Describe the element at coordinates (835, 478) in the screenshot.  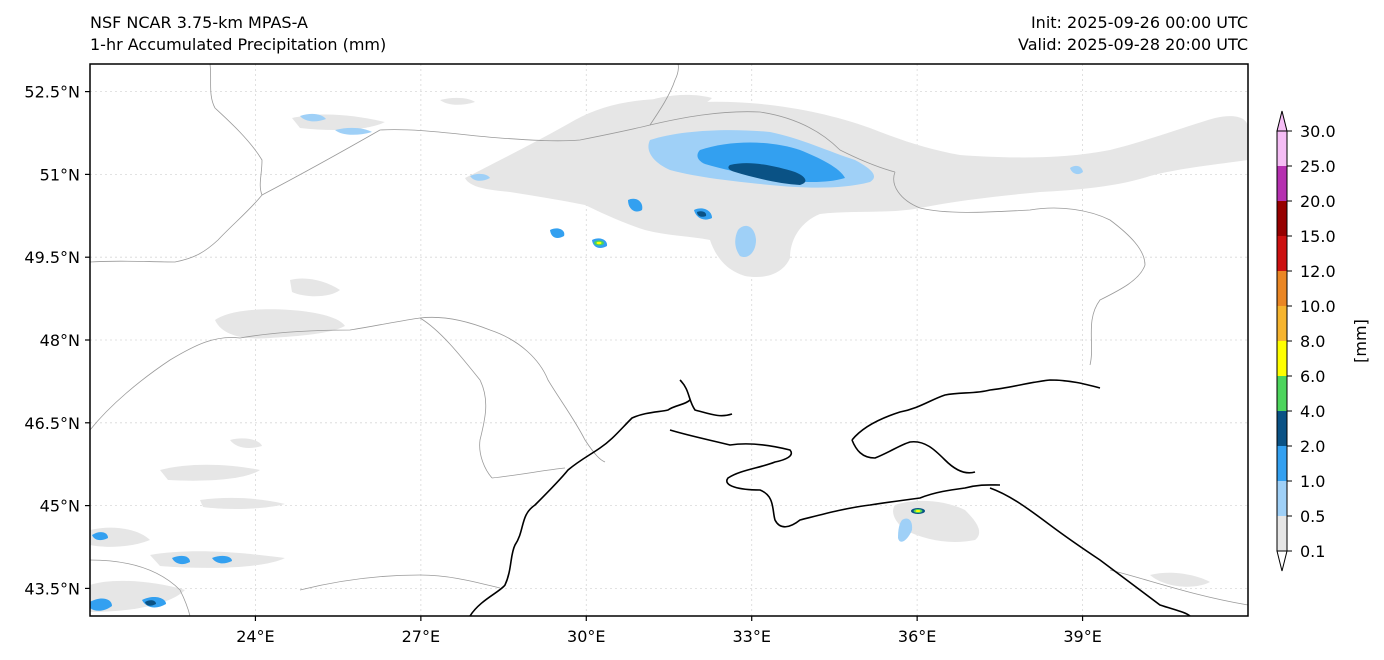
I see `coastline-crimea` at that location.